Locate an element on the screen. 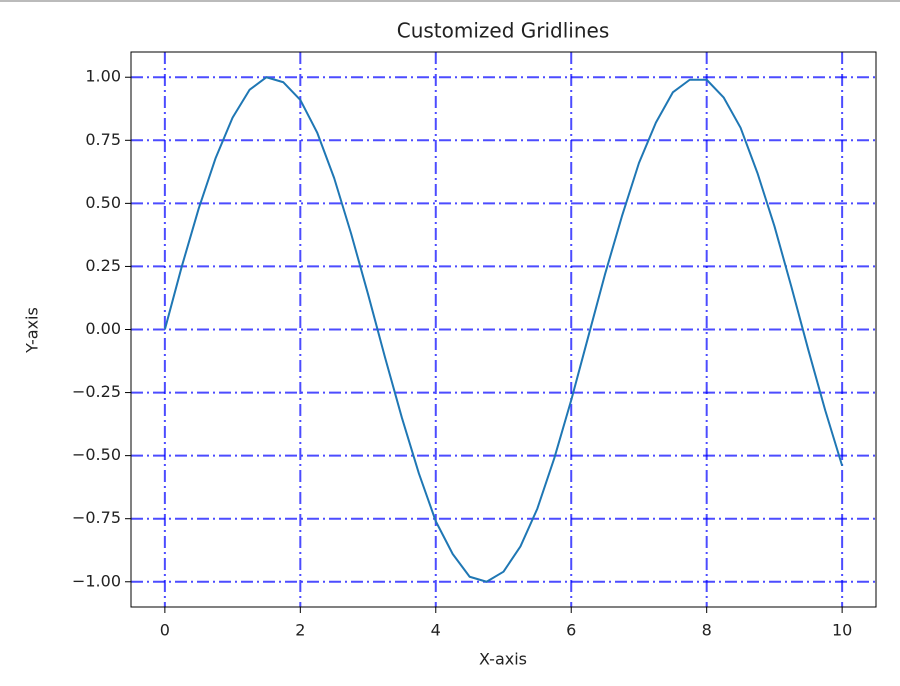  x-tick-label: 8 is located at coordinates (707, 630).